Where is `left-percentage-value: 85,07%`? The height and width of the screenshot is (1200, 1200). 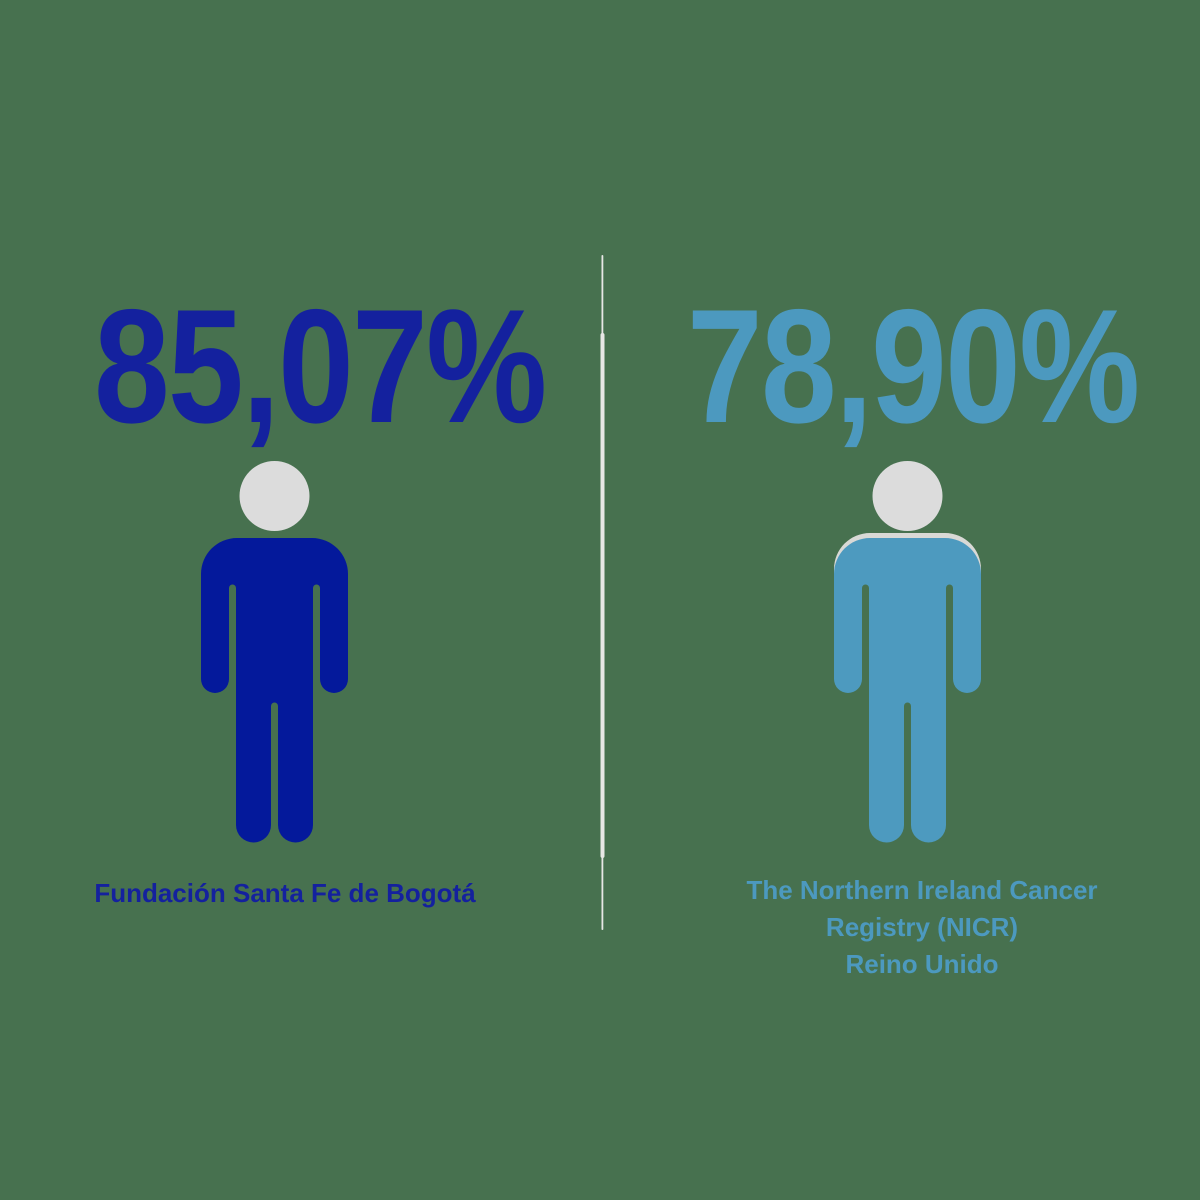
left-percentage-value: 85,07% is located at coordinates (320, 367).